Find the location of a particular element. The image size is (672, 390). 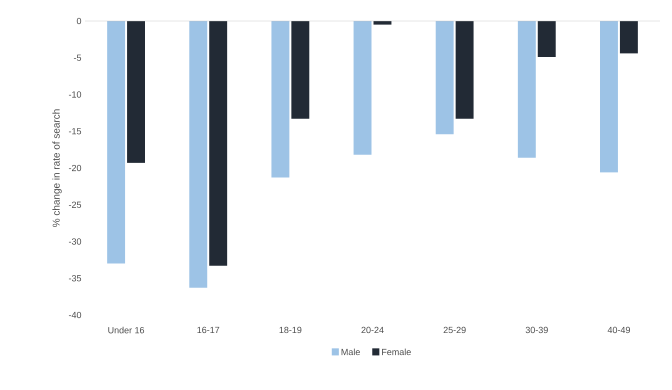

y-tick-label: -25 is located at coordinates (75, 205).